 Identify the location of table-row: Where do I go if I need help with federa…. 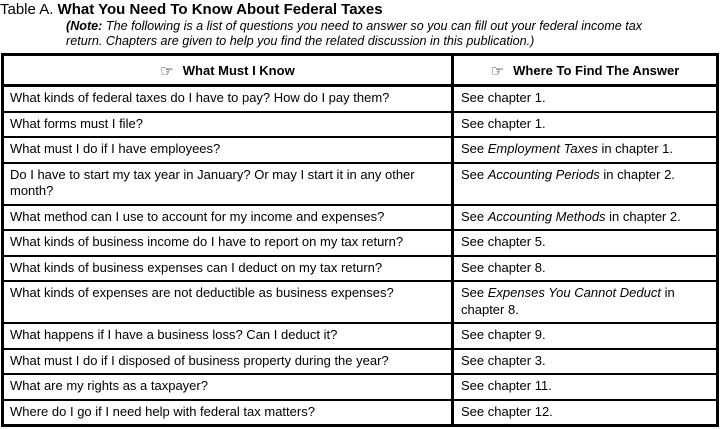
(360, 412).